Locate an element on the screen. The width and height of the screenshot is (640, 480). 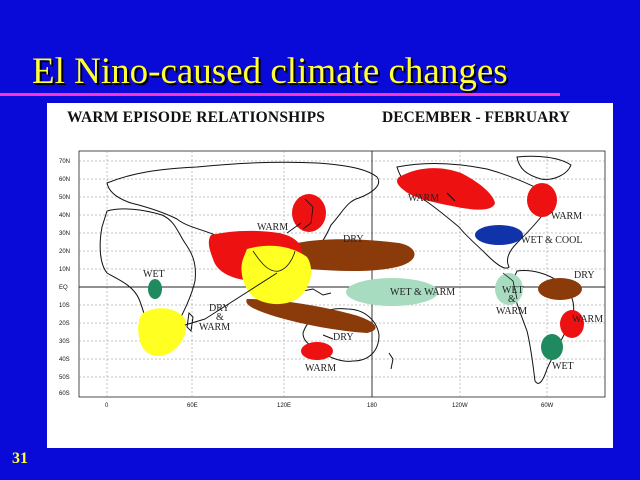
region-wetcool-us is located at coordinates (499, 235).